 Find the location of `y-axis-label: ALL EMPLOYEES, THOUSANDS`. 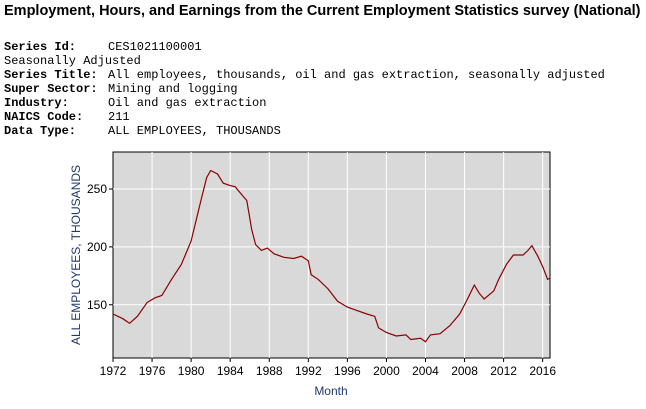

y-axis-label: ALL EMPLOYEES, THOUSANDS is located at coordinates (76, 255).